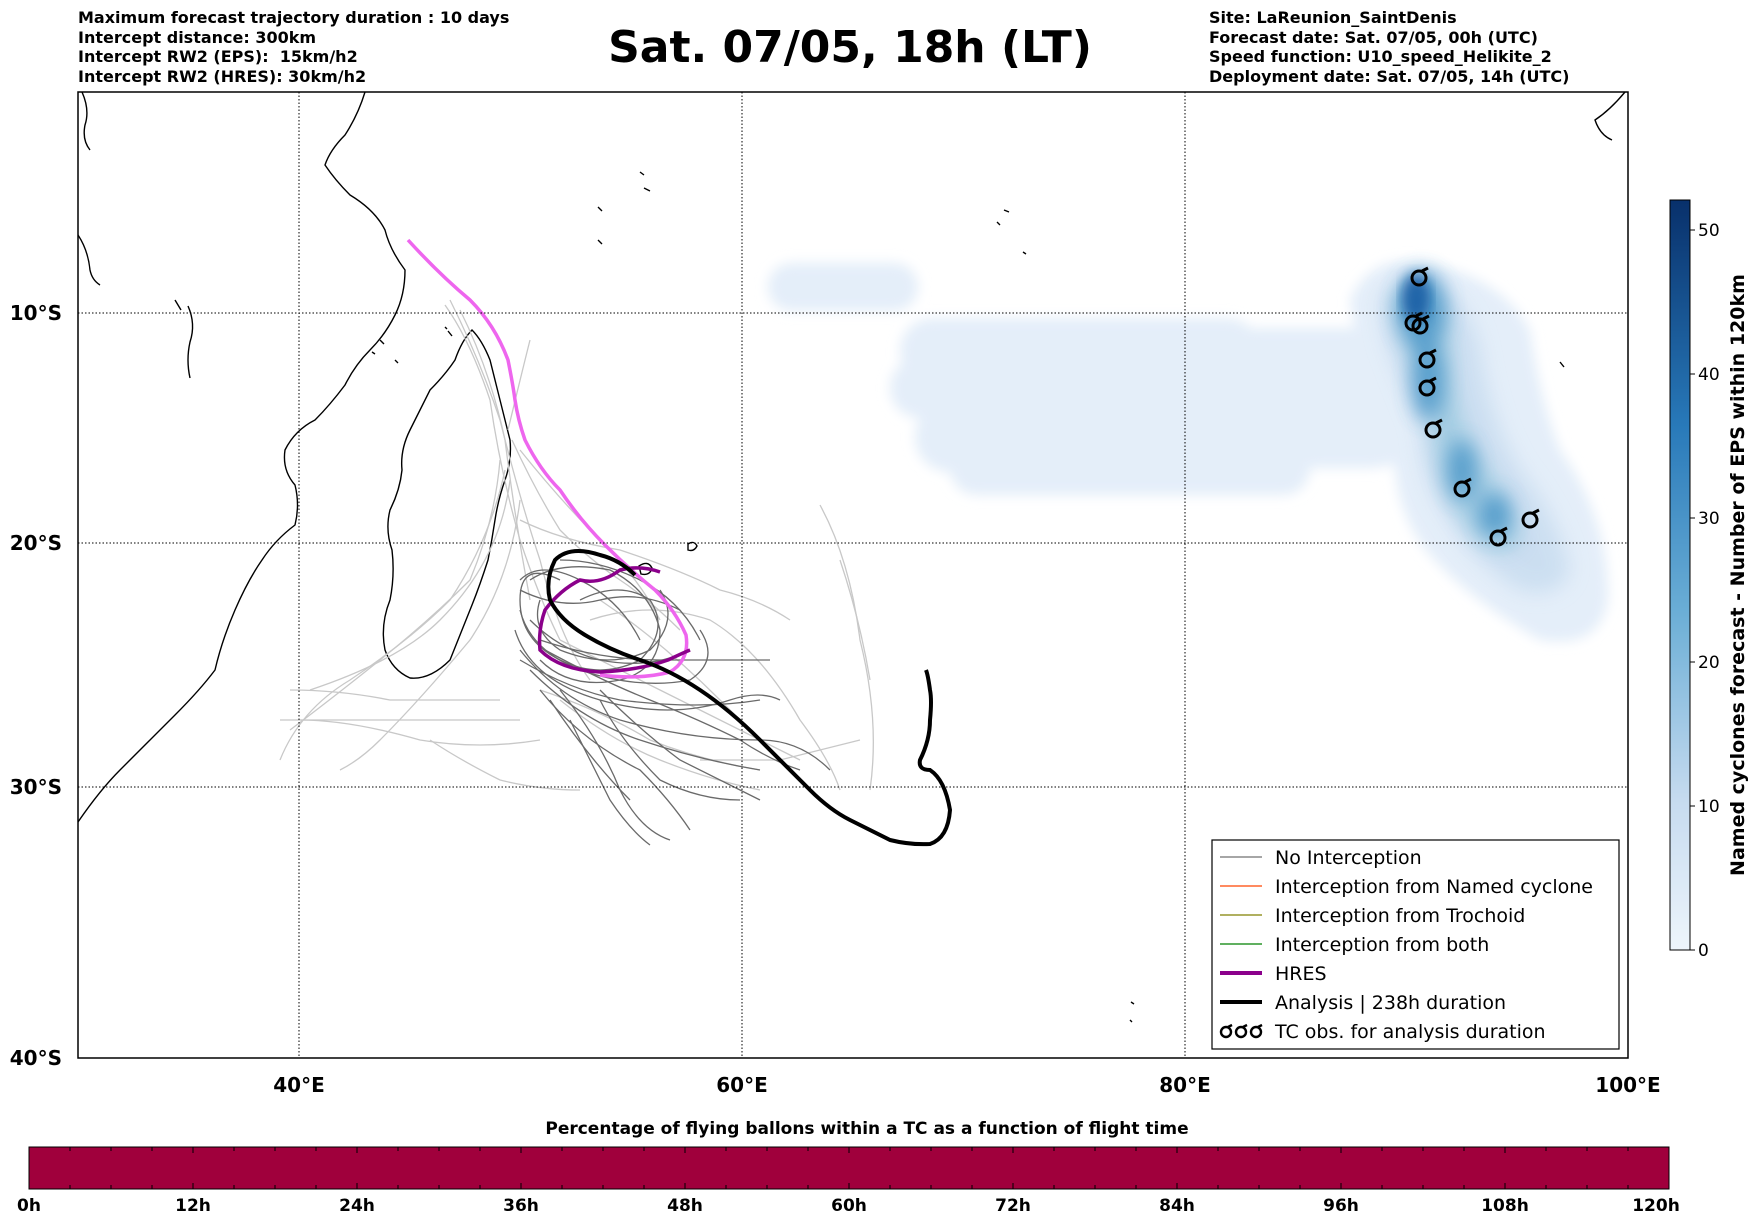 This screenshot has width=1754, height=1227. What do you see at coordinates (672, 702) in the screenshot?
I see `eps-tracks-dark` at bounding box center [672, 702].